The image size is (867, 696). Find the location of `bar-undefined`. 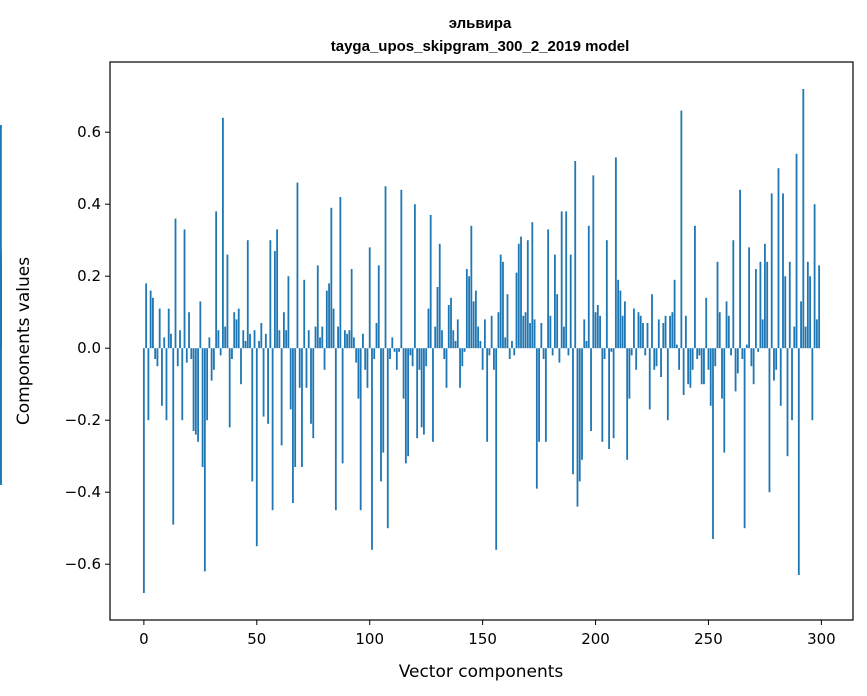

bar-undefined is located at coordinates (1, 237).